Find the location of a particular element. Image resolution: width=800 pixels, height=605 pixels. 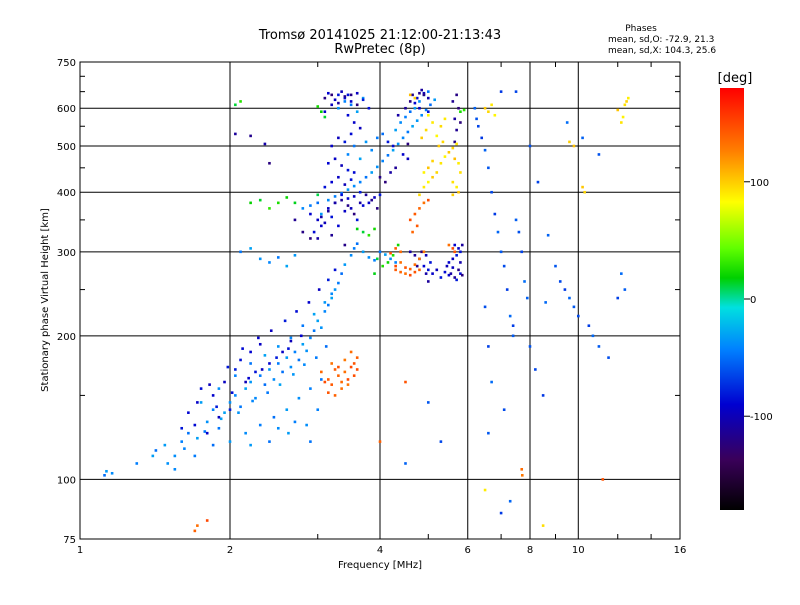

y-tick-label: 300 is located at coordinates (66, 253).